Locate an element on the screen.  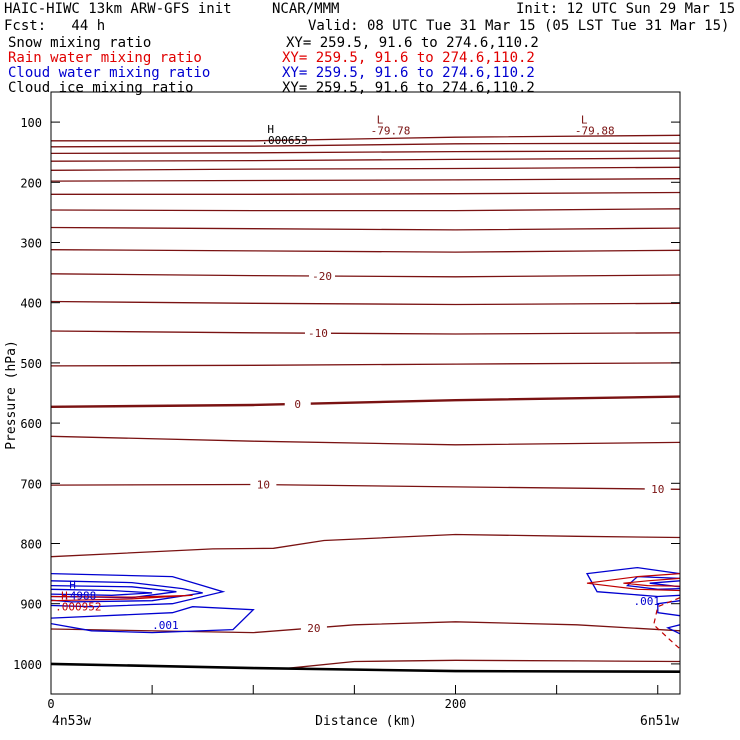
x-tick-label: 0 is located at coordinates (50, 704).